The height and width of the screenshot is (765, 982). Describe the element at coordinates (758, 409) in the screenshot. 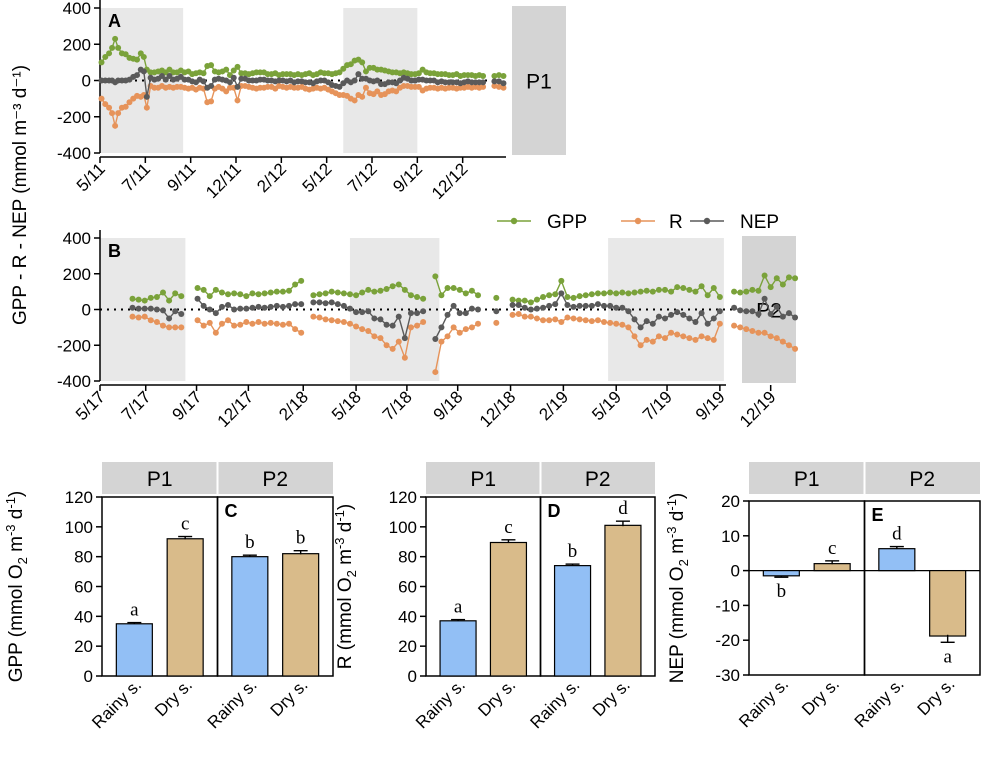

I see `x-tick-label: 12/19` at that location.